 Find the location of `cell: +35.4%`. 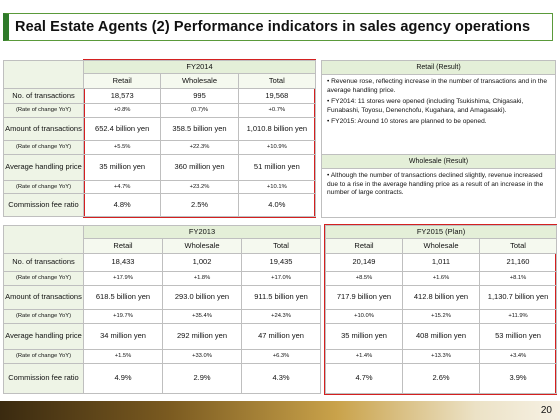

cell: +35.4% is located at coordinates (202, 316).